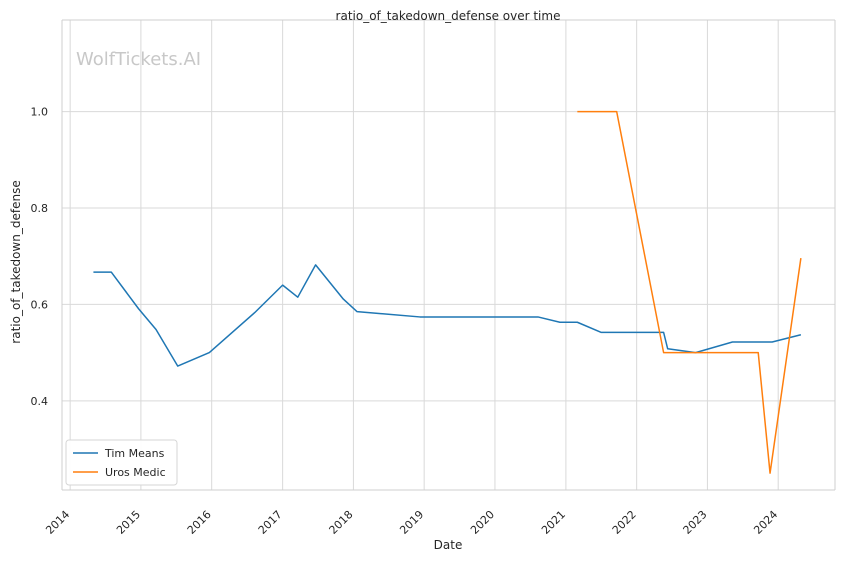 The height and width of the screenshot is (561, 844). What do you see at coordinates (40, 112) in the screenshot?
I see `y-tick-label: 1.0` at bounding box center [40, 112].